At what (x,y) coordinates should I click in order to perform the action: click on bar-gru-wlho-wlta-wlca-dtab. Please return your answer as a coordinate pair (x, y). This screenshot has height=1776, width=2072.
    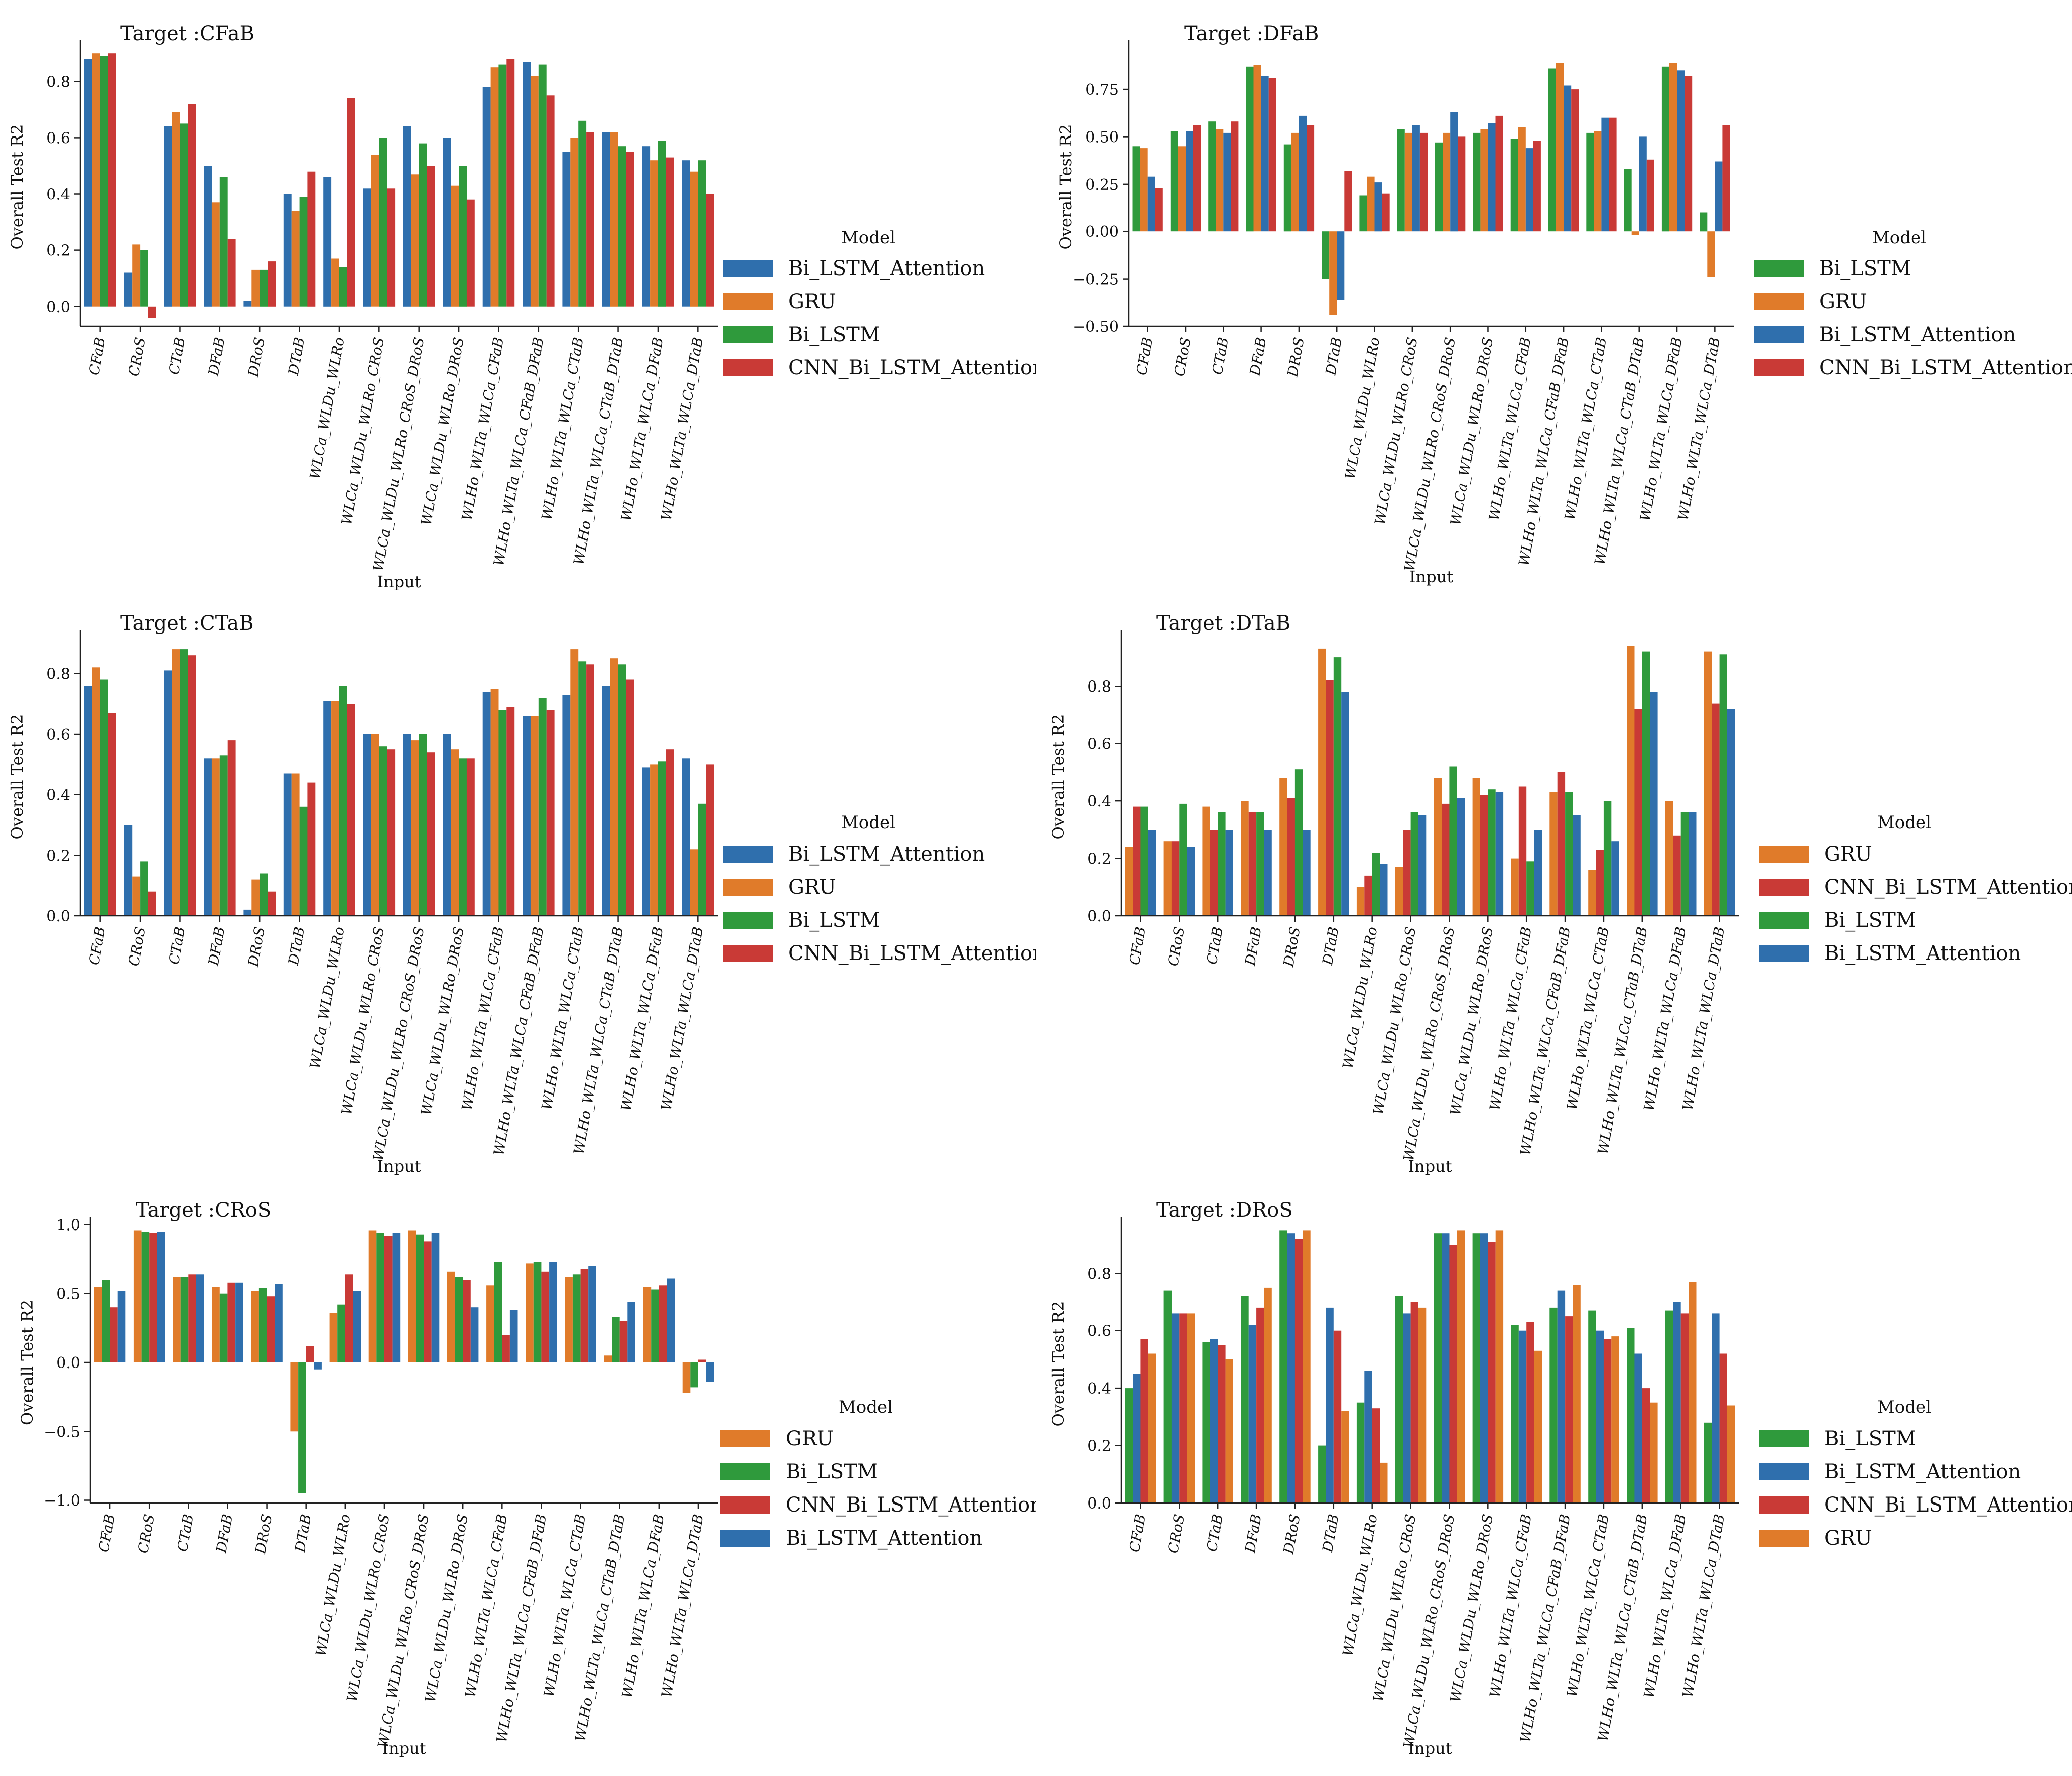
    Looking at the image, I should click on (694, 239).